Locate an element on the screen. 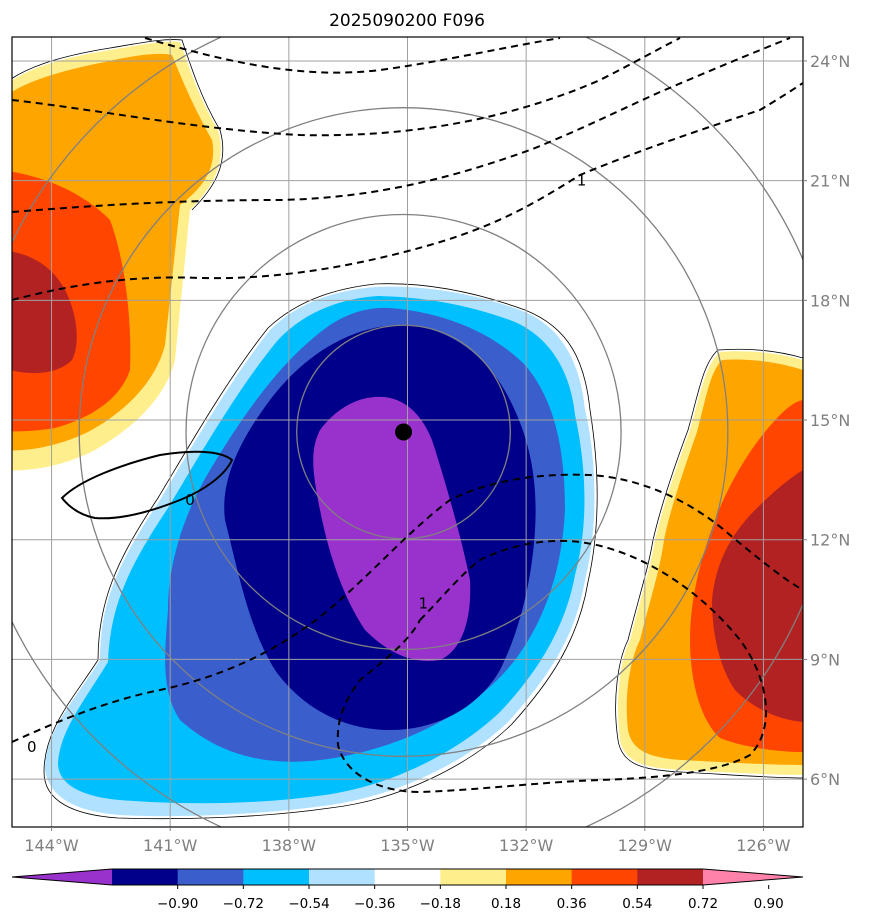  colorbar-label-0: −0.90 is located at coordinates (177, 904).